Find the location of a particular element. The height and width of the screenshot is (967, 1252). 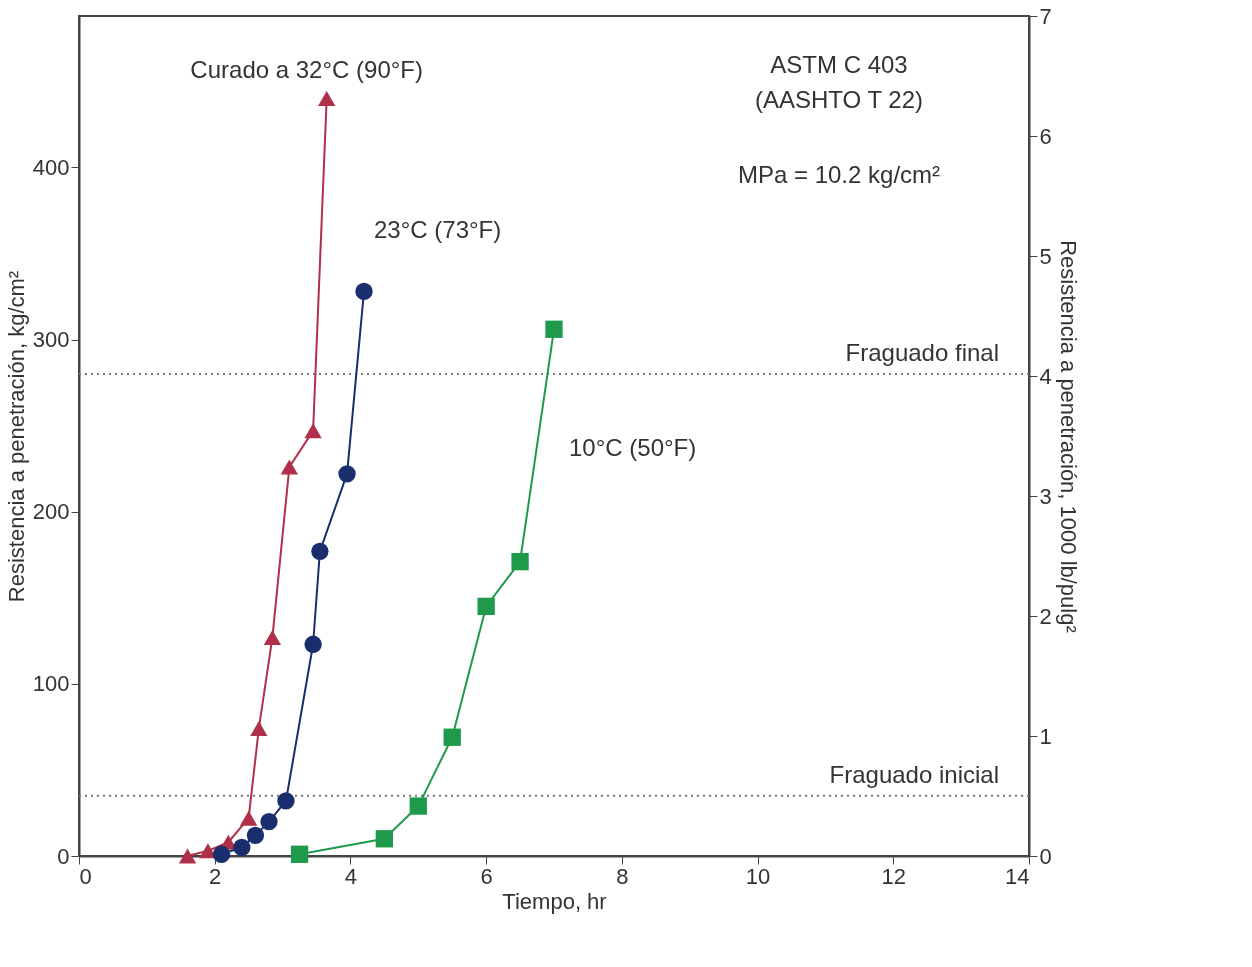

x-tick-label: 10 is located at coordinates (758, 876).